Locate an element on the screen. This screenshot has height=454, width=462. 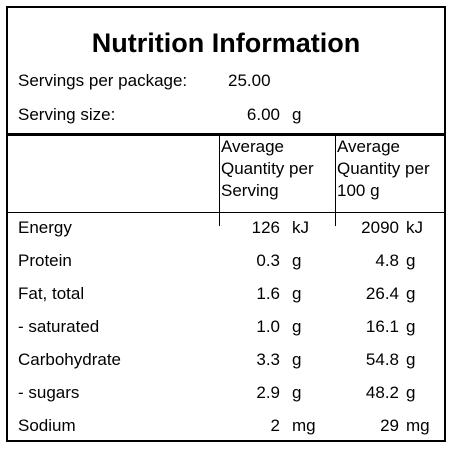
nutrient-name: Energy is located at coordinates (45, 227).